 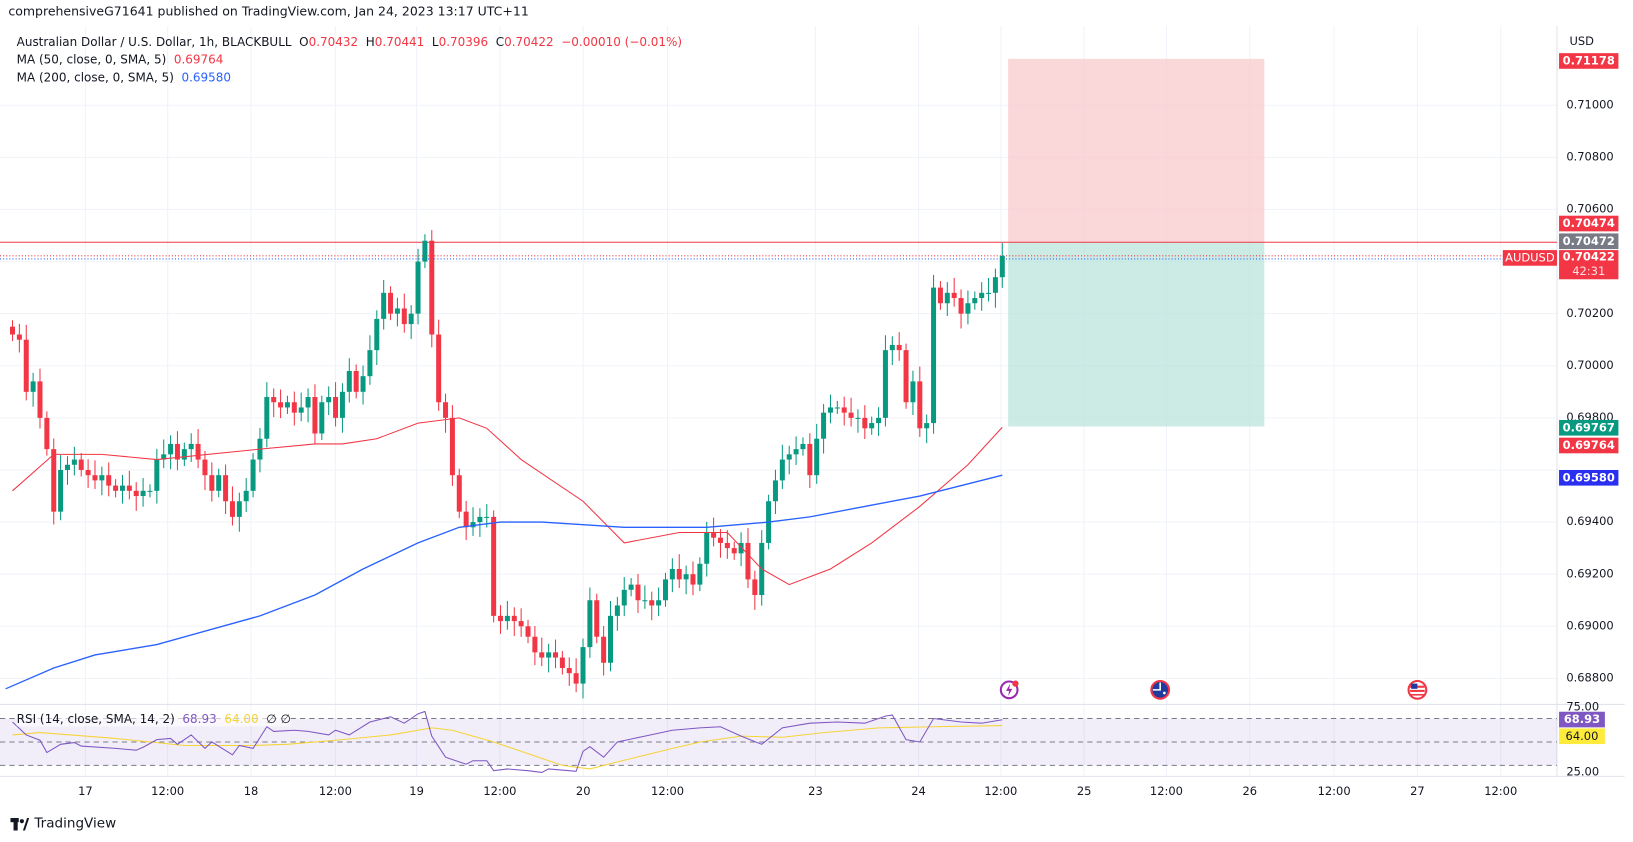 I want to click on price-tick-label: 0.70000, so click(x=1590, y=365).